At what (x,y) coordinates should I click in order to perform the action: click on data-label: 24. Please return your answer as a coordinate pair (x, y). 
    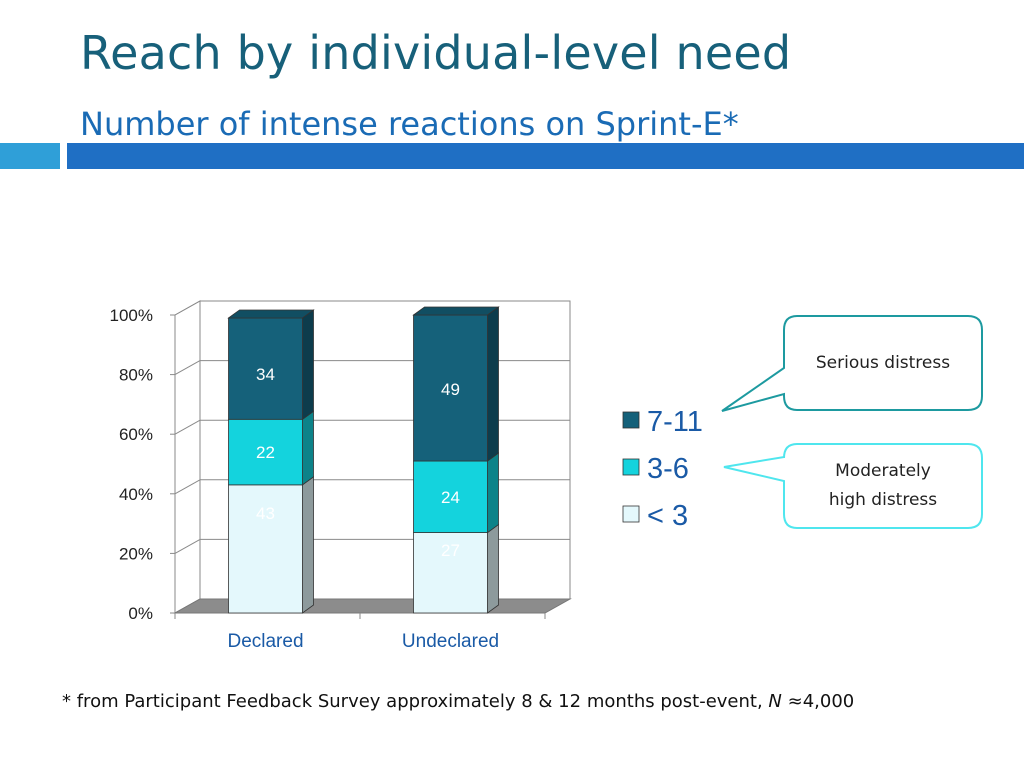
    Looking at the image, I should click on (450, 497).